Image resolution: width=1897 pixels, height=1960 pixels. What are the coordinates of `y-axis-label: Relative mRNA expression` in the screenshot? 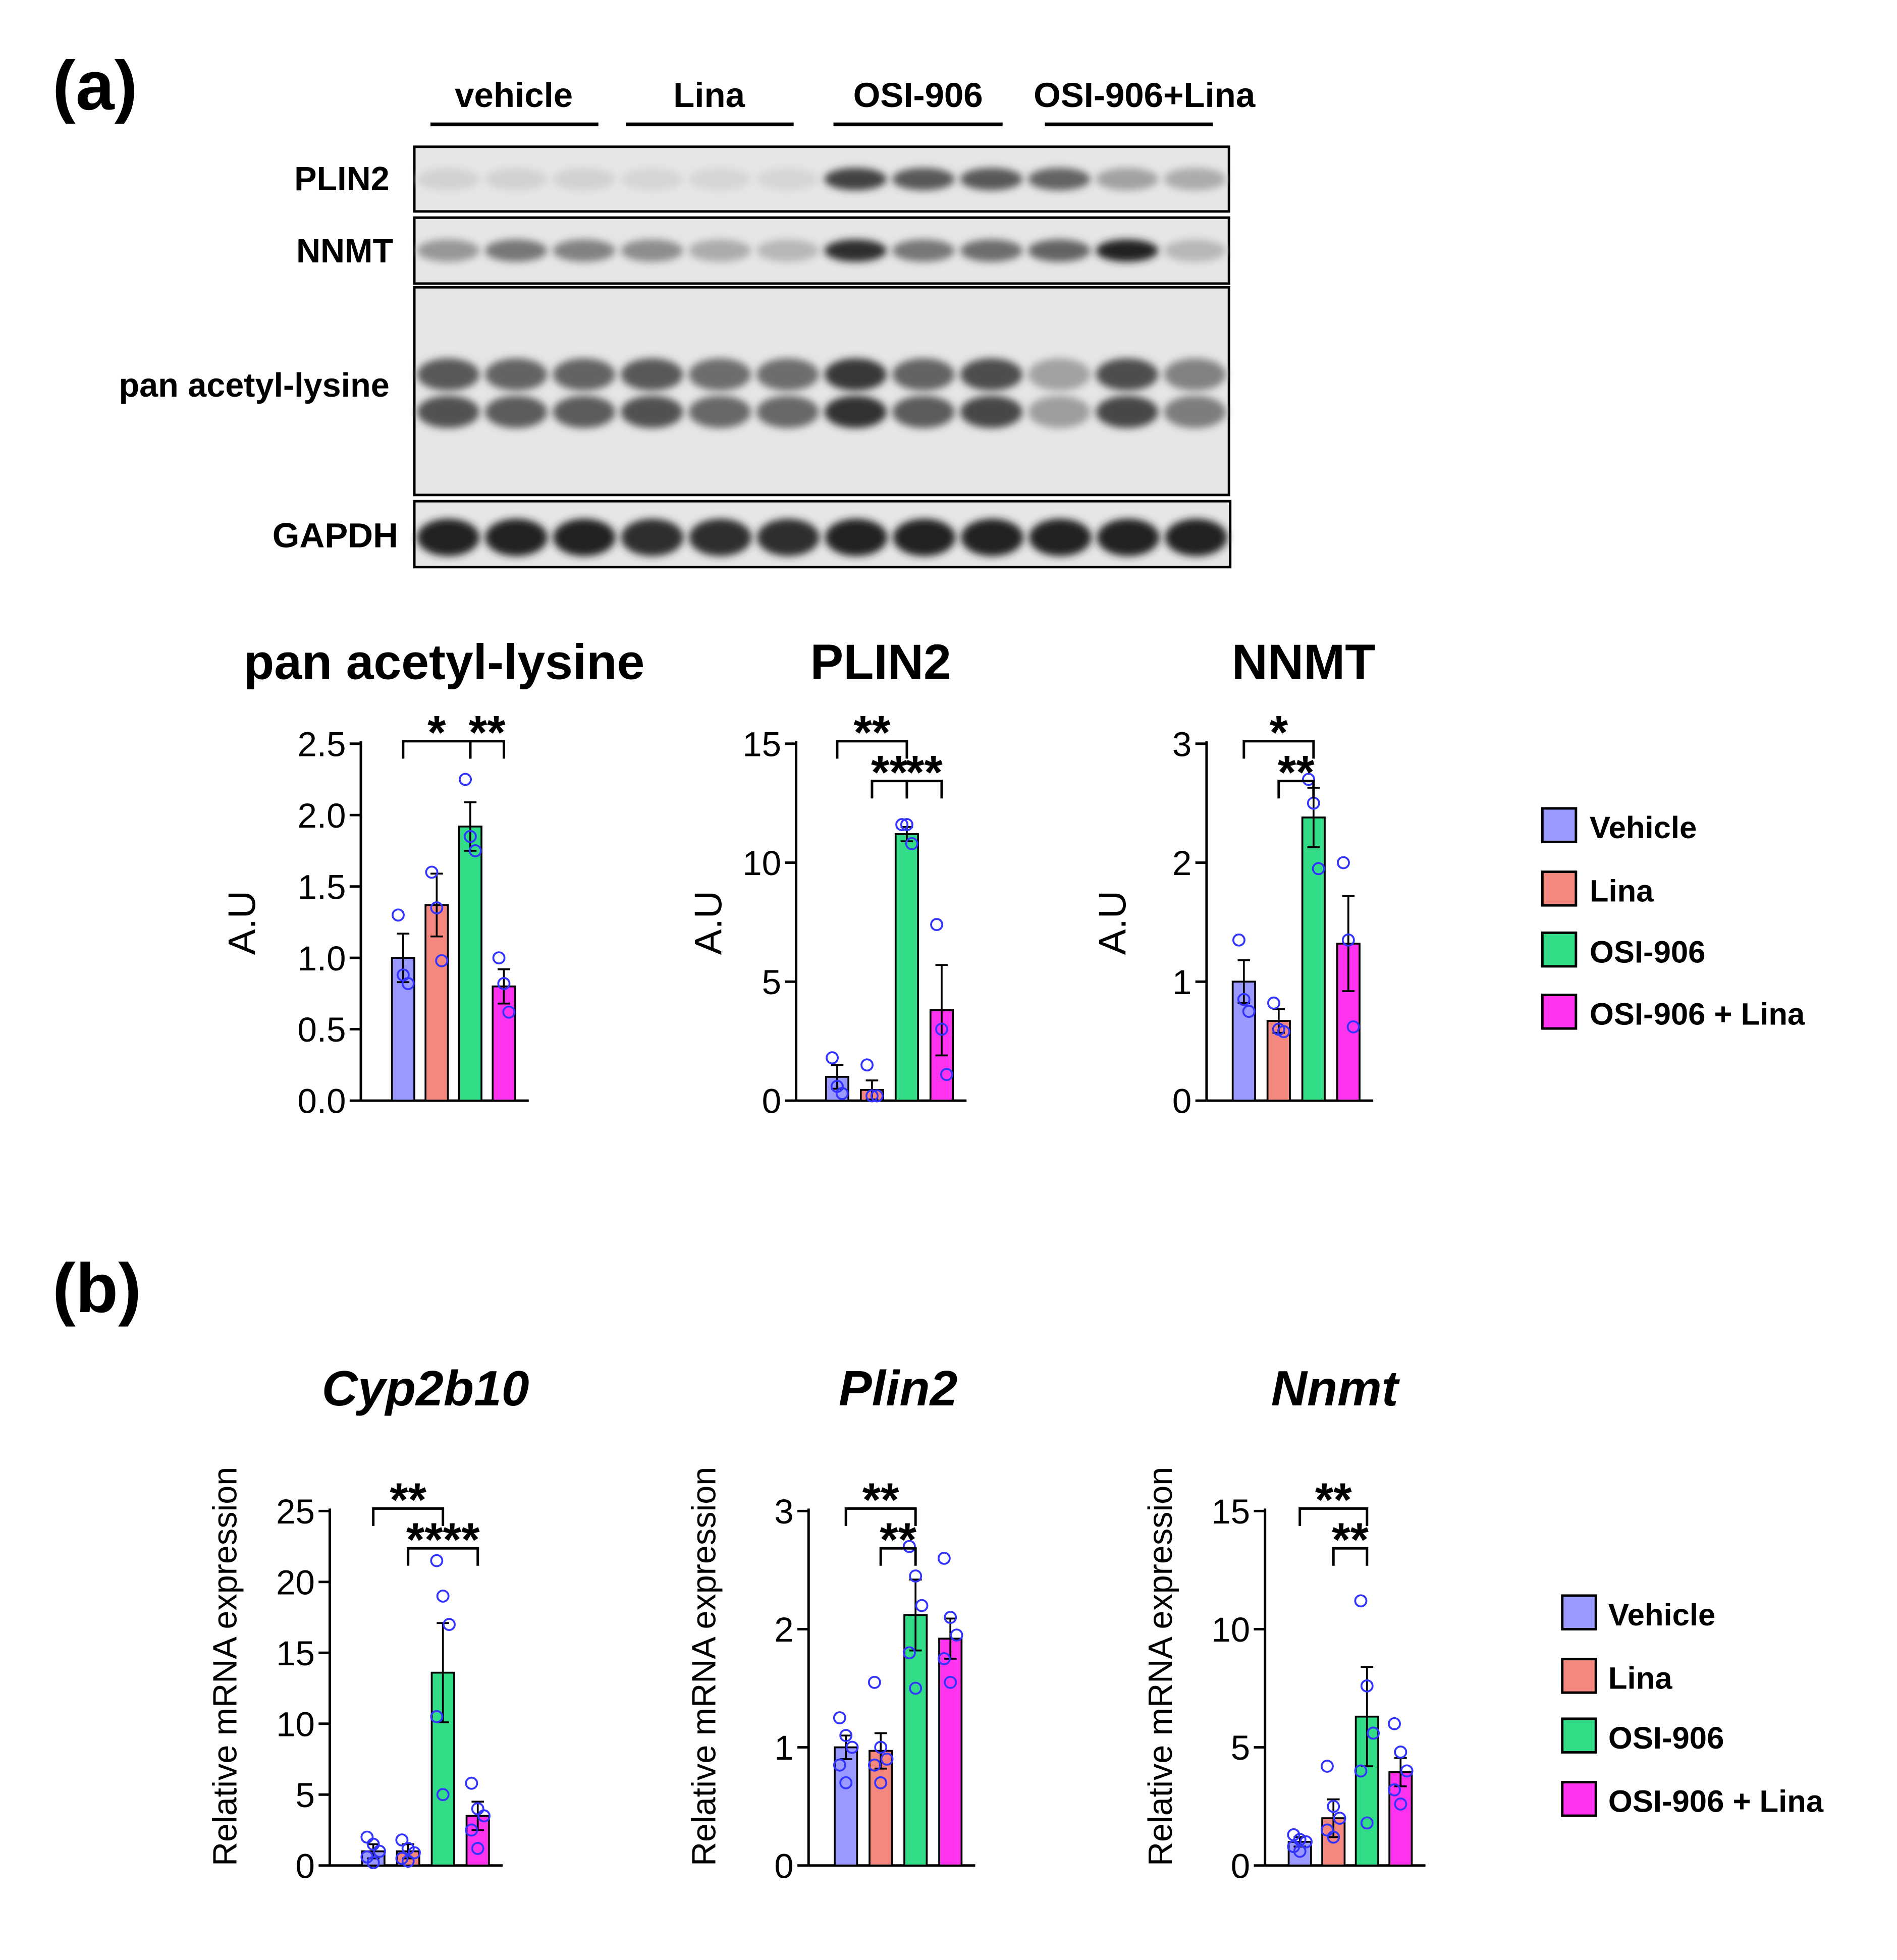 It's located at (1160, 1666).